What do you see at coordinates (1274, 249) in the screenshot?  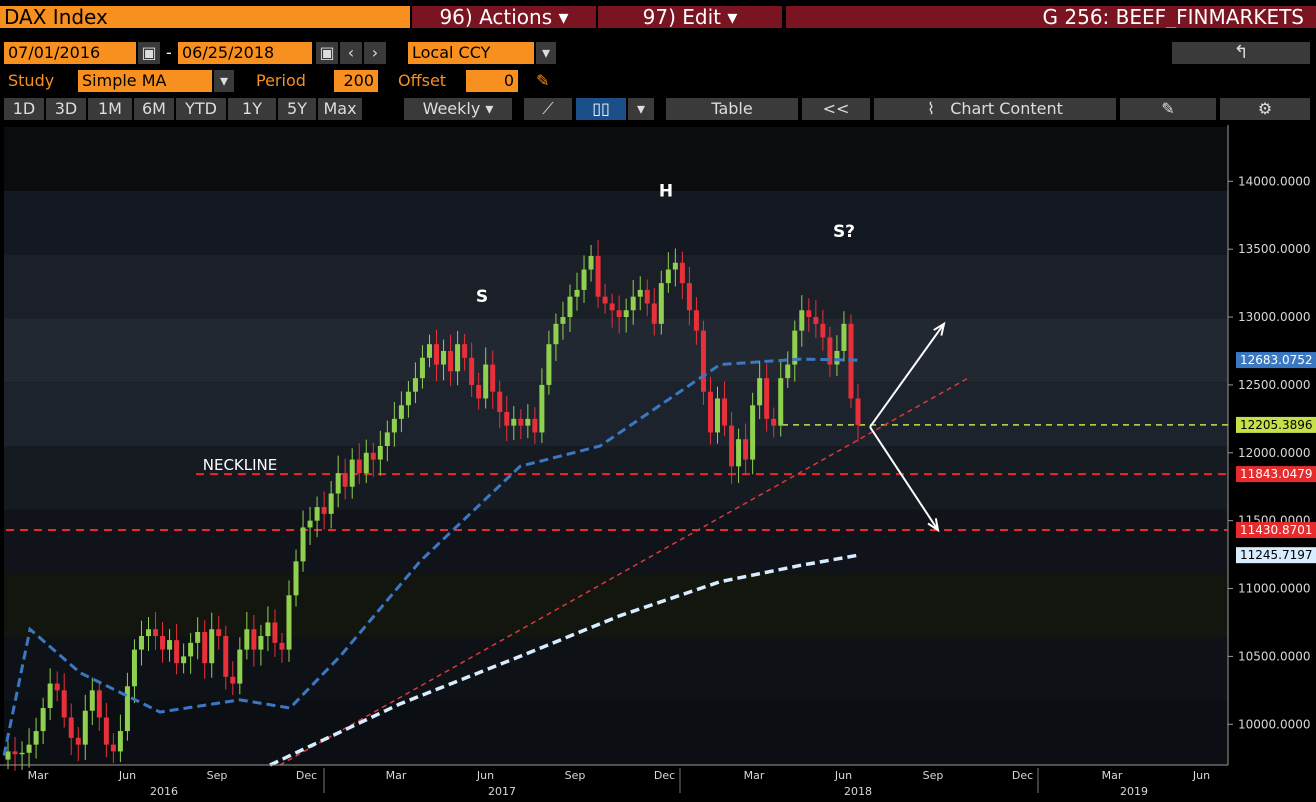 I see `y-tick-label: 13500.0000` at bounding box center [1274, 249].